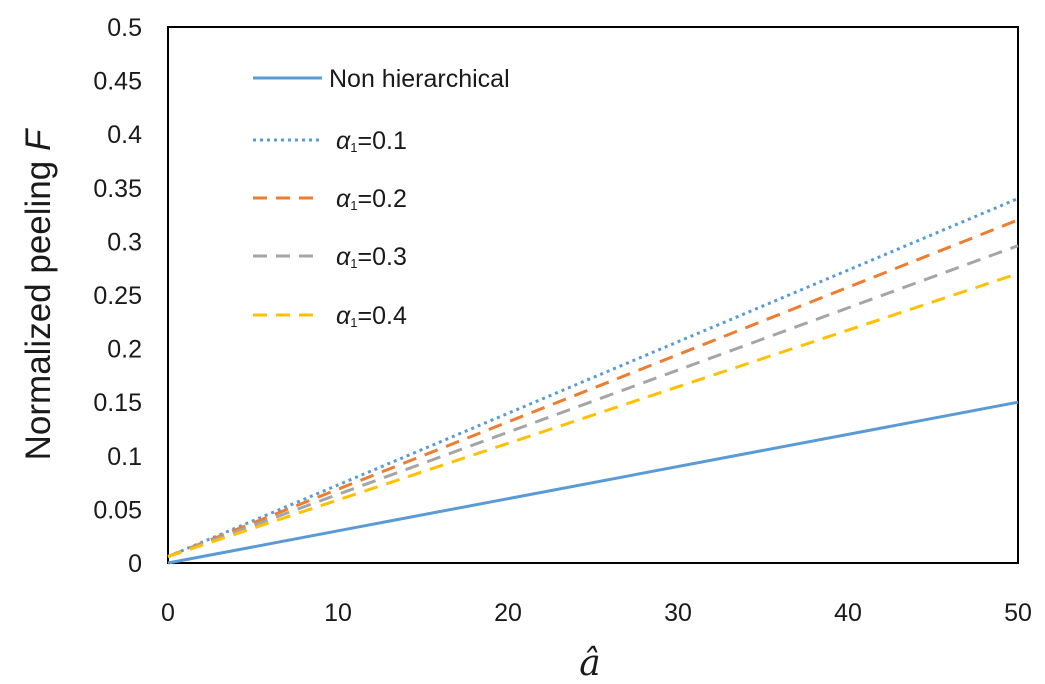 The image size is (1045, 684). I want to click on legend-label-1: α1=0.1, so click(371, 141).